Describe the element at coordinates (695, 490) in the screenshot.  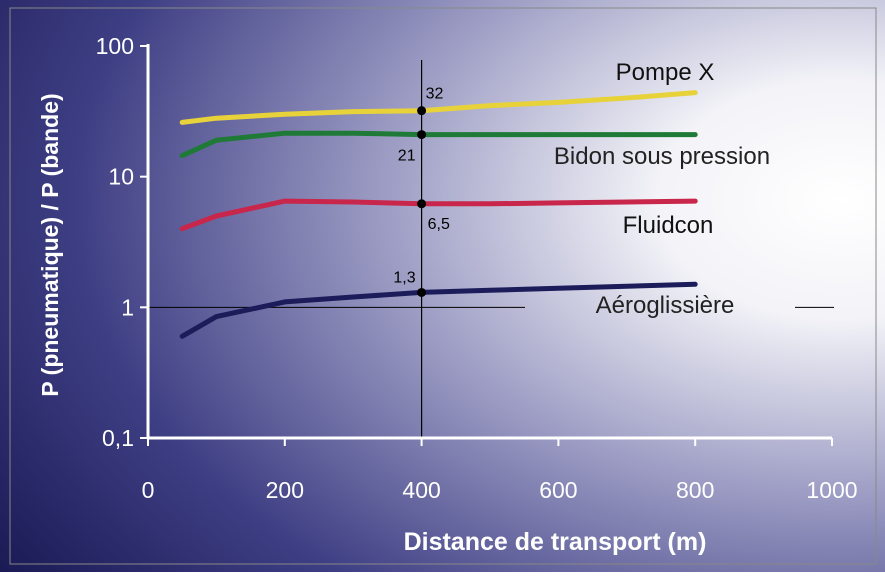
I see `x-tick-label: 800` at that location.